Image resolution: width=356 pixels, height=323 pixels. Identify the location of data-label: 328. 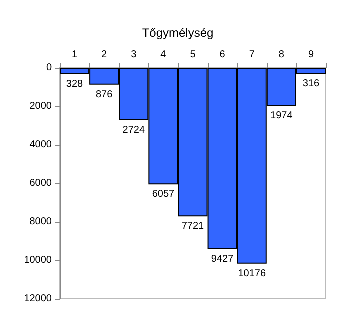
(75, 84).